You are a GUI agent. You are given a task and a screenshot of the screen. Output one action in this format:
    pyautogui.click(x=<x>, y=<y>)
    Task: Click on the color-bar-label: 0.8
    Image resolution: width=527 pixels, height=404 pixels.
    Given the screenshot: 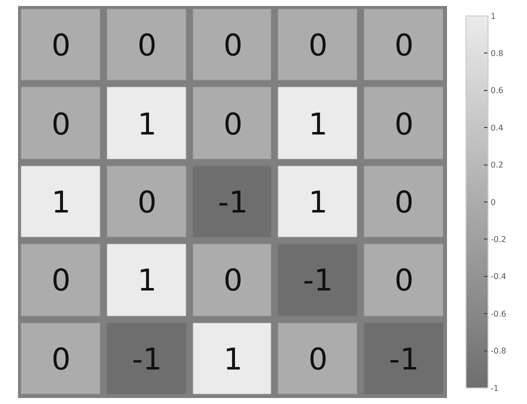 What is the action you would take?
    pyautogui.click(x=497, y=53)
    